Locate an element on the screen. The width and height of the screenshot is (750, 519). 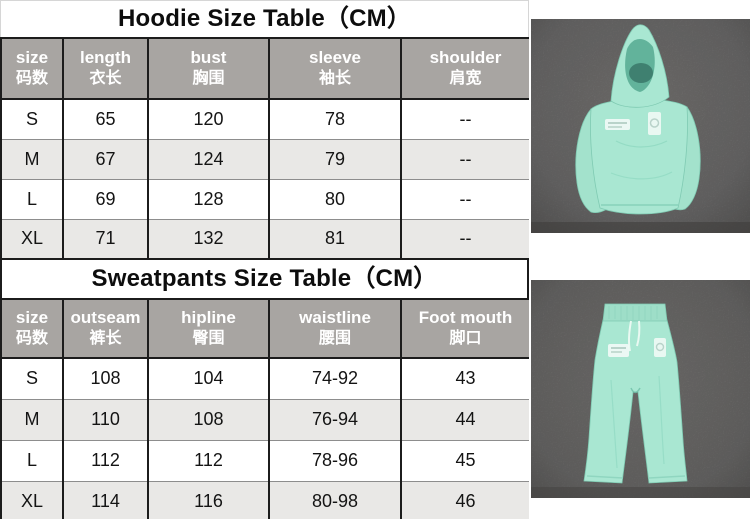
header-foot-mouth-en: Foot mouth is located at coordinates (465, 317).